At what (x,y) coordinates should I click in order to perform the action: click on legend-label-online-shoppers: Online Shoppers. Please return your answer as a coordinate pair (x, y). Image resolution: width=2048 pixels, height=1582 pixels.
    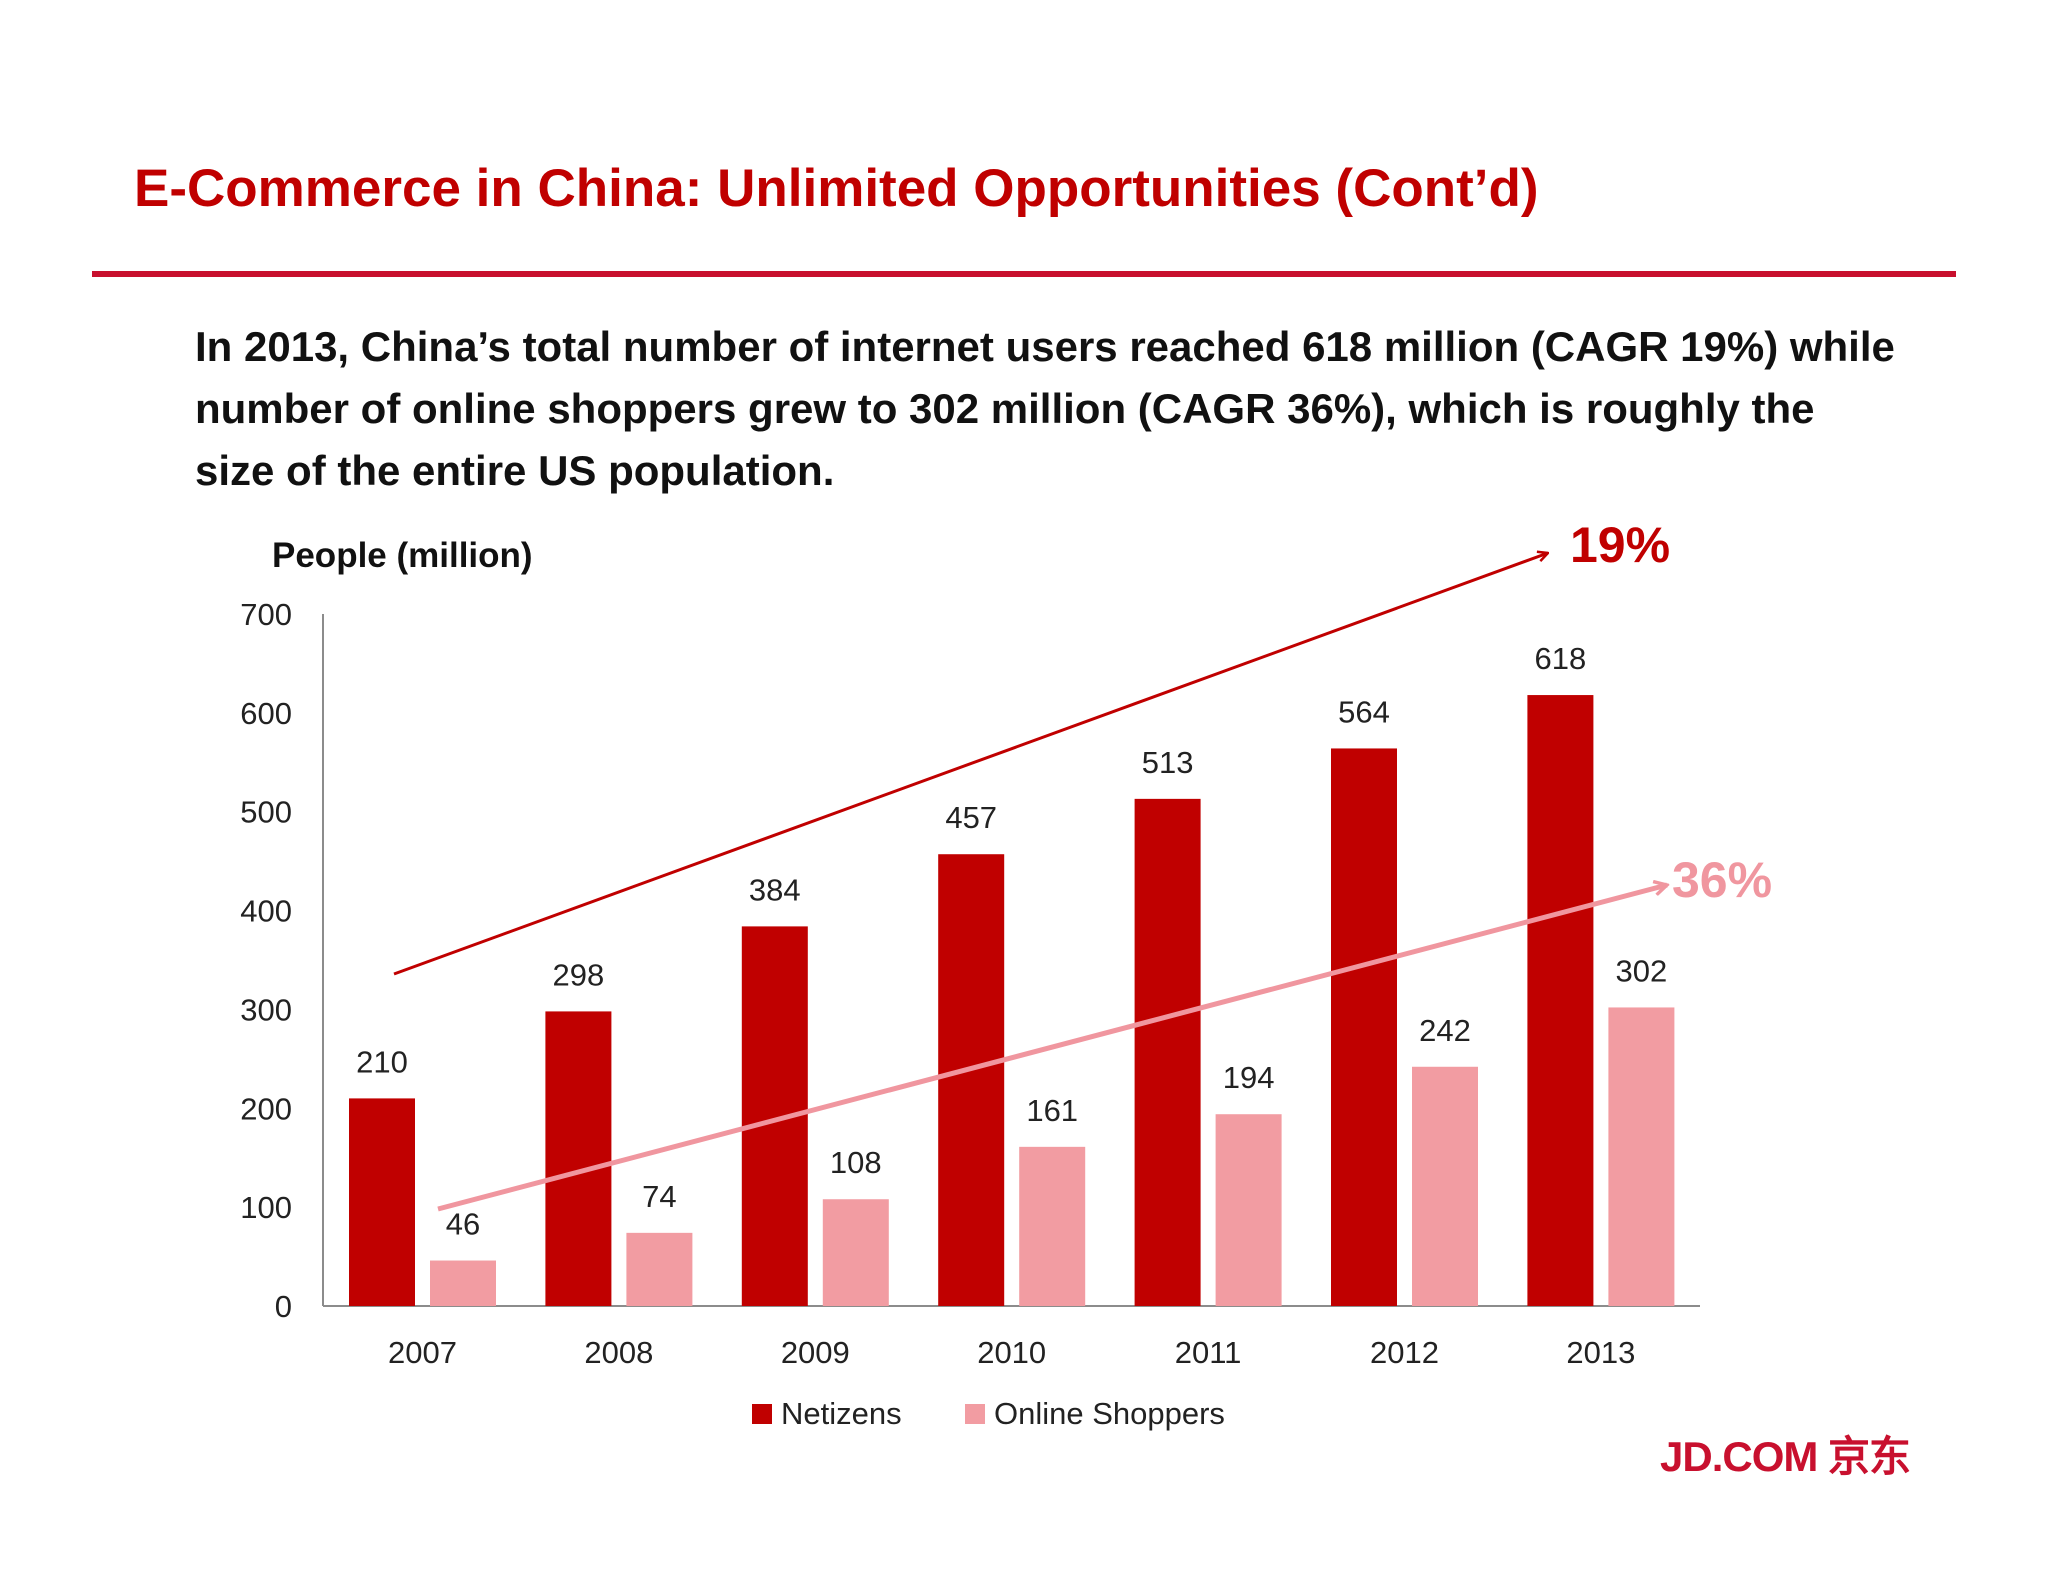
    Looking at the image, I should click on (1109, 1413).